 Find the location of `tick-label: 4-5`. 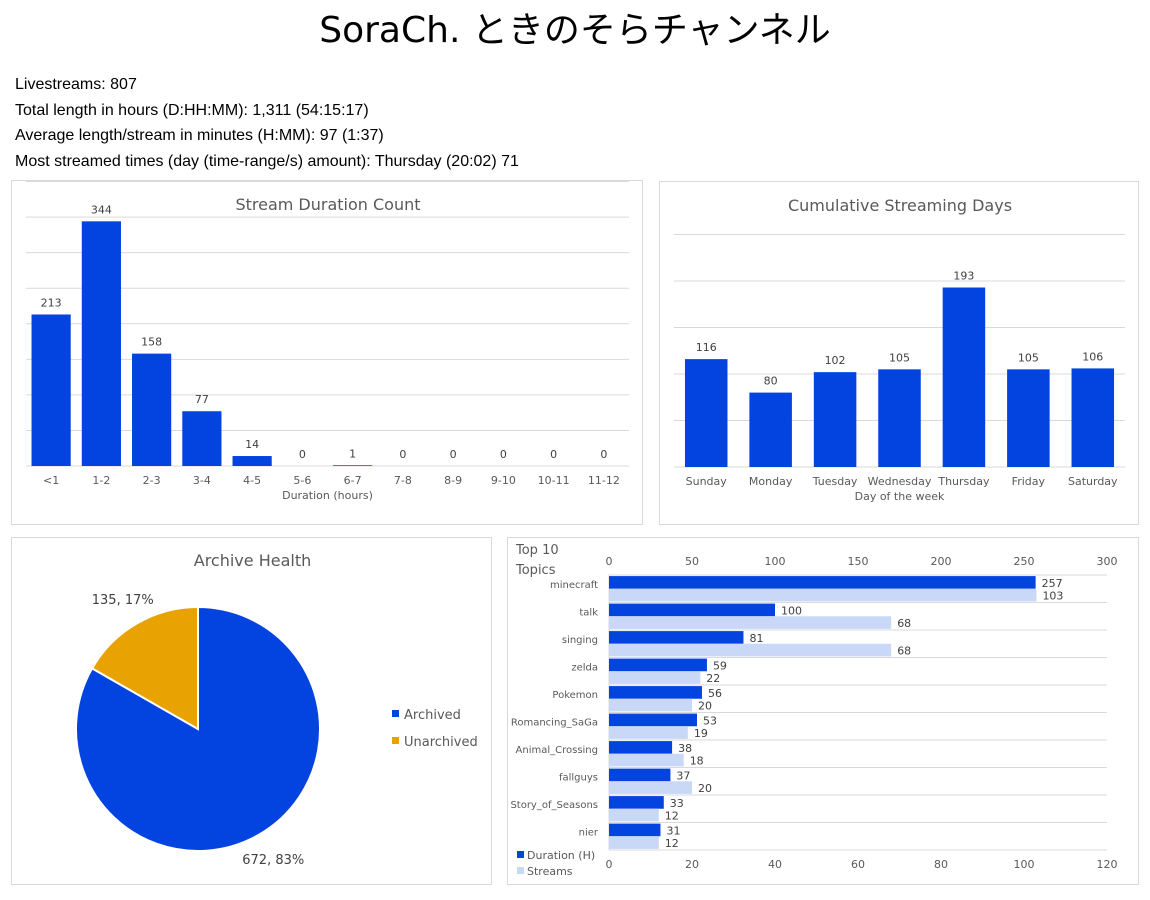

tick-label: 4-5 is located at coordinates (252, 480).